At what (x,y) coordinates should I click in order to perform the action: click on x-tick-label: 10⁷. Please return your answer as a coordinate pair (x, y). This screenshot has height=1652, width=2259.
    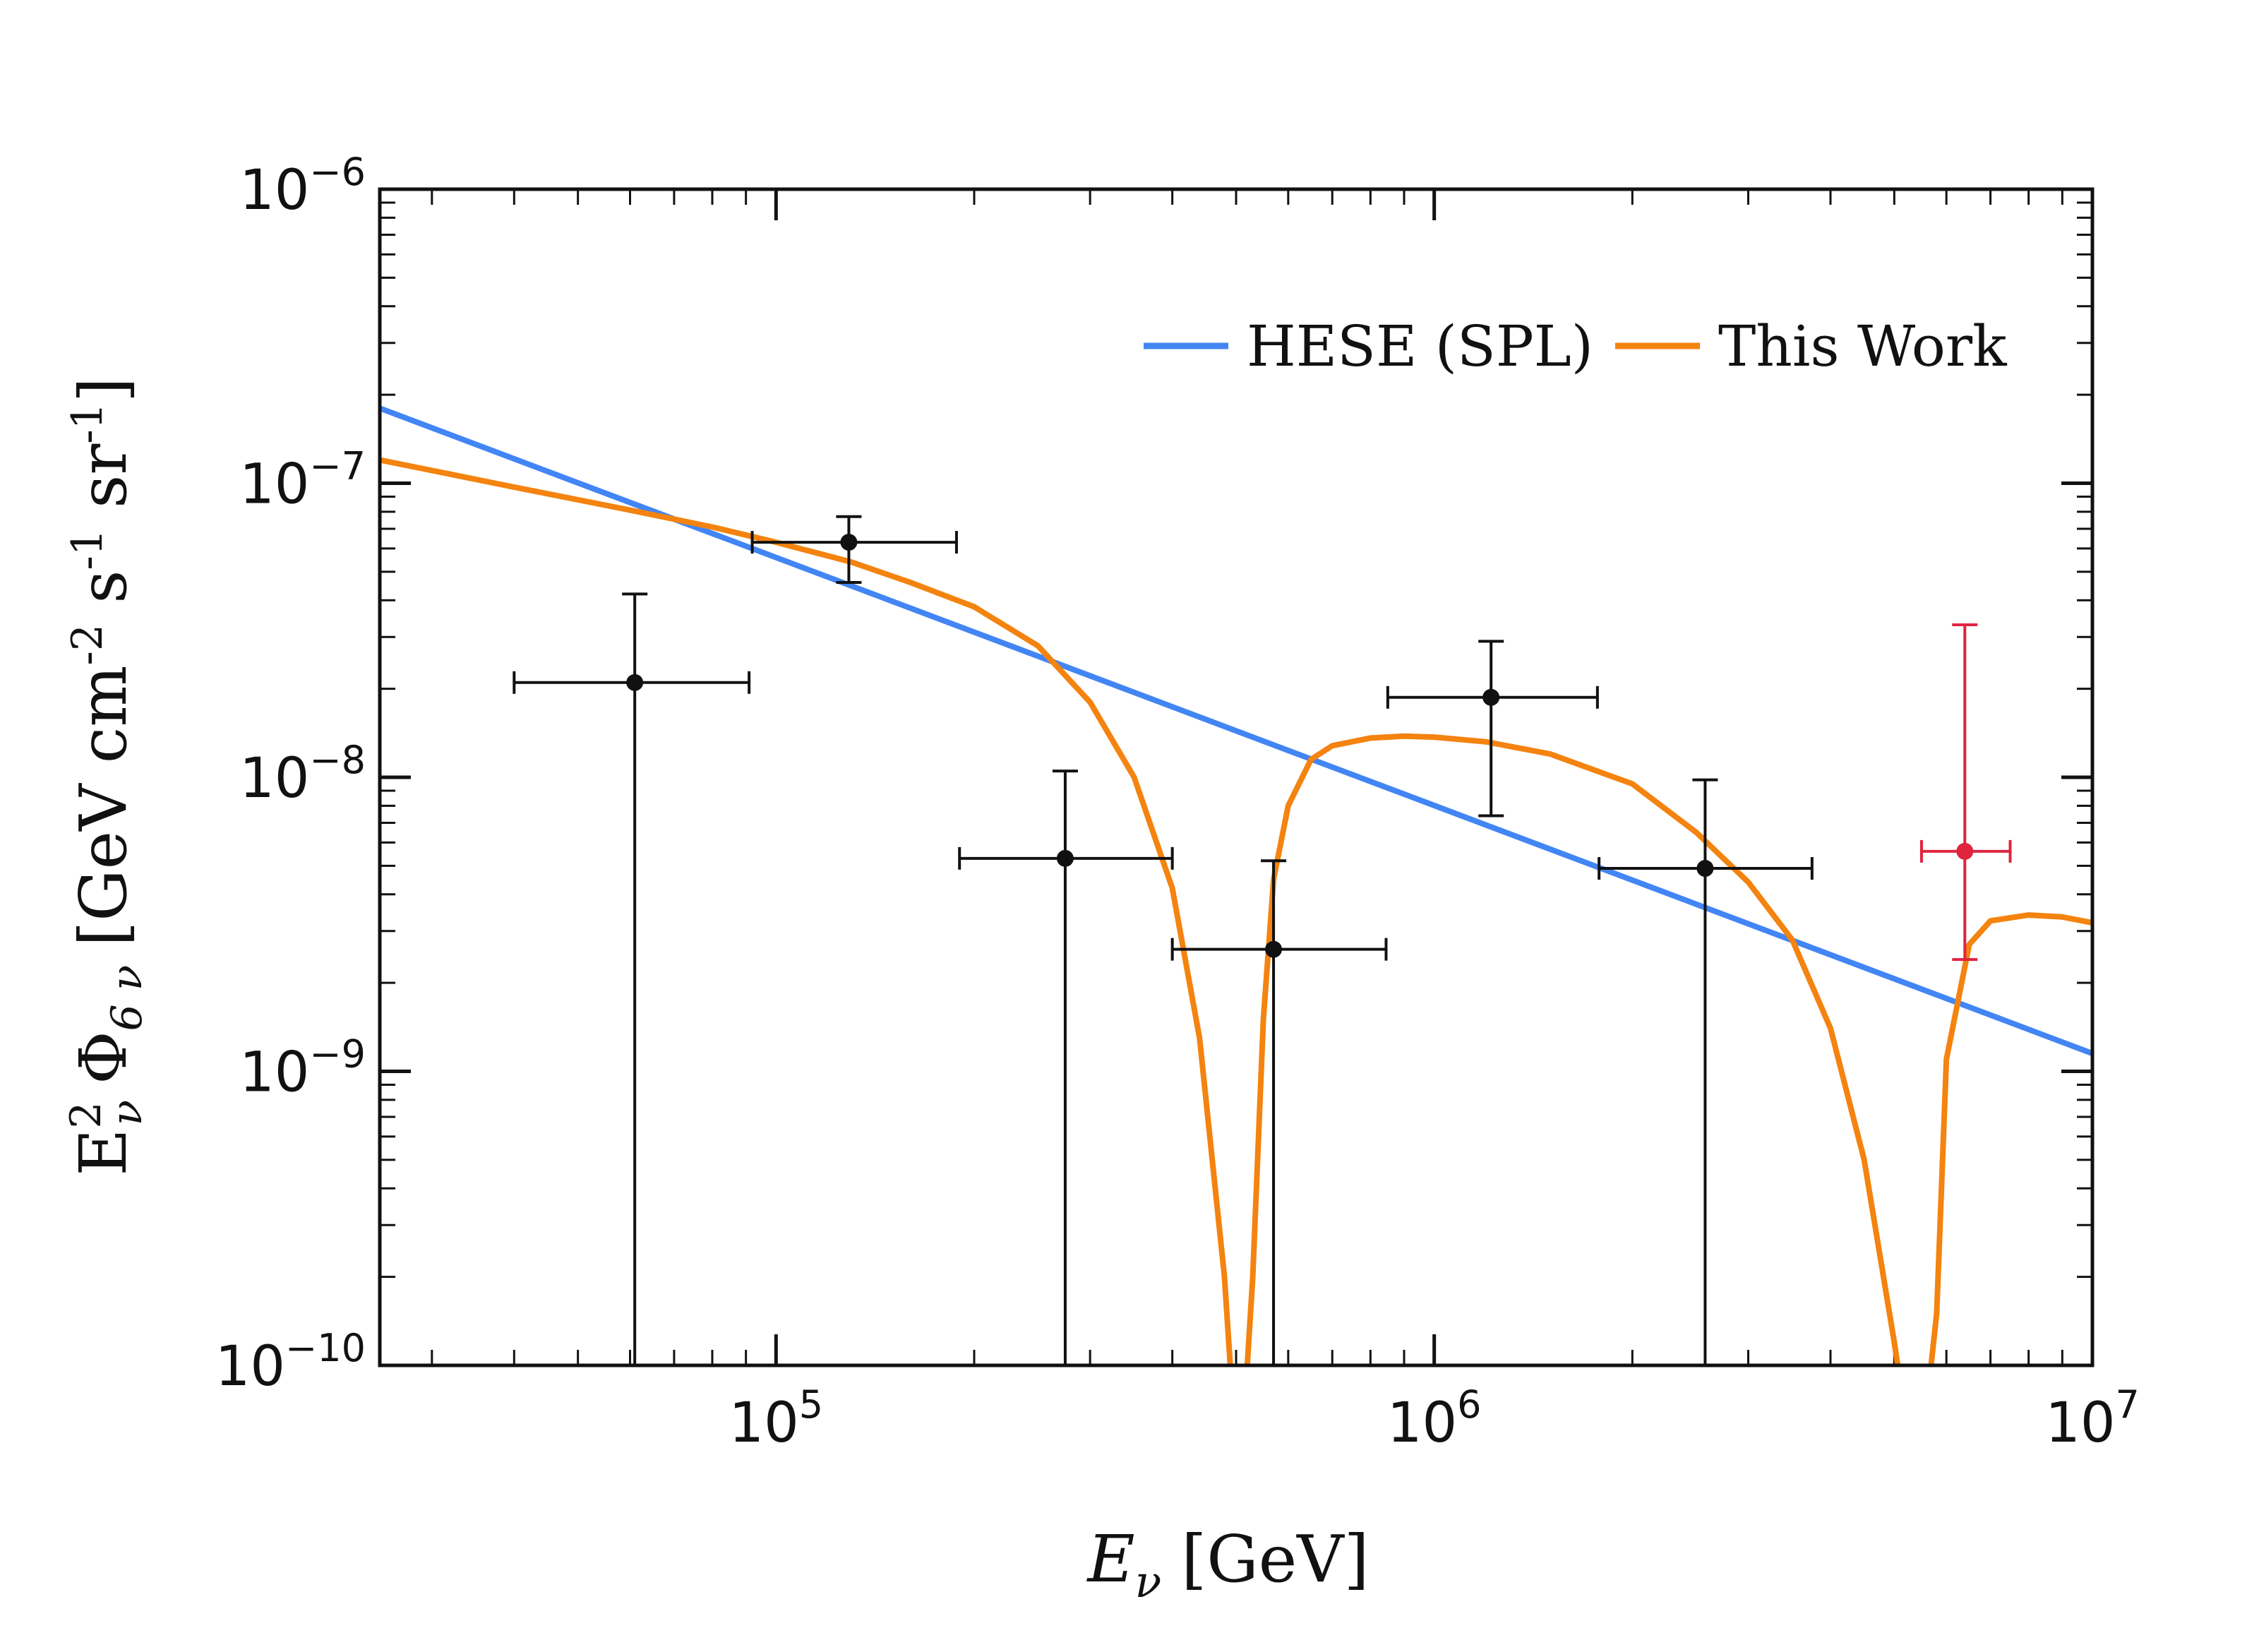
    Looking at the image, I should click on (2092, 1418).